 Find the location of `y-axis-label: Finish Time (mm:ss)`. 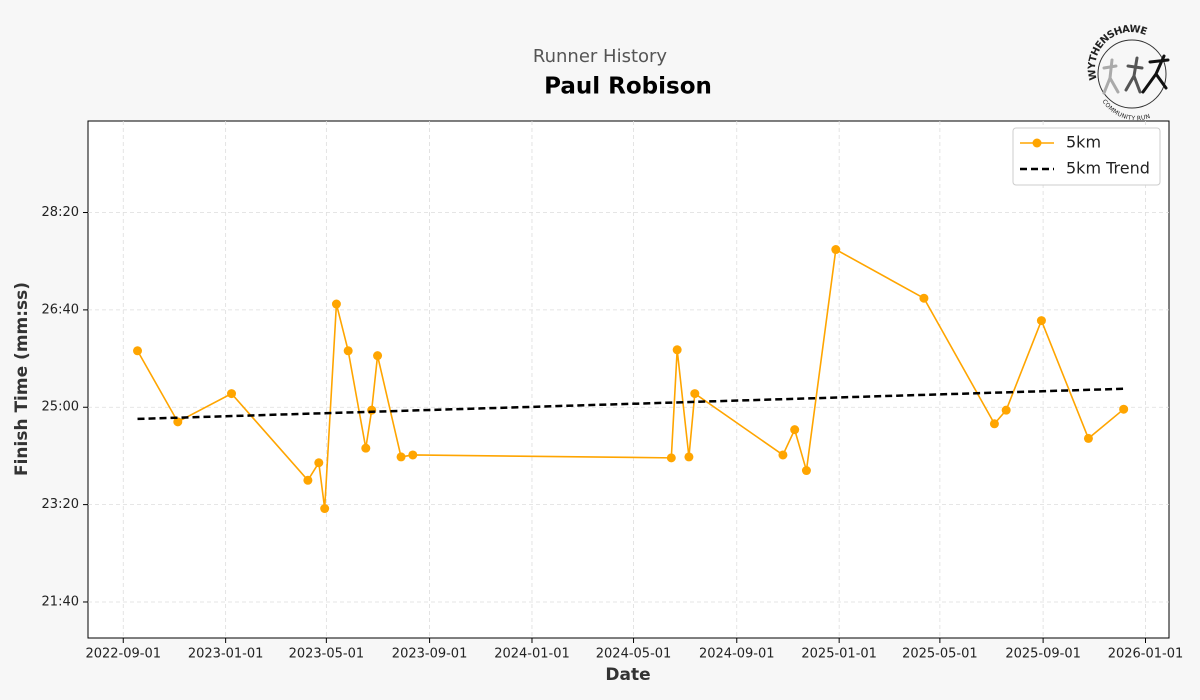

y-axis-label: Finish Time (mm:ss) is located at coordinates (22, 379).